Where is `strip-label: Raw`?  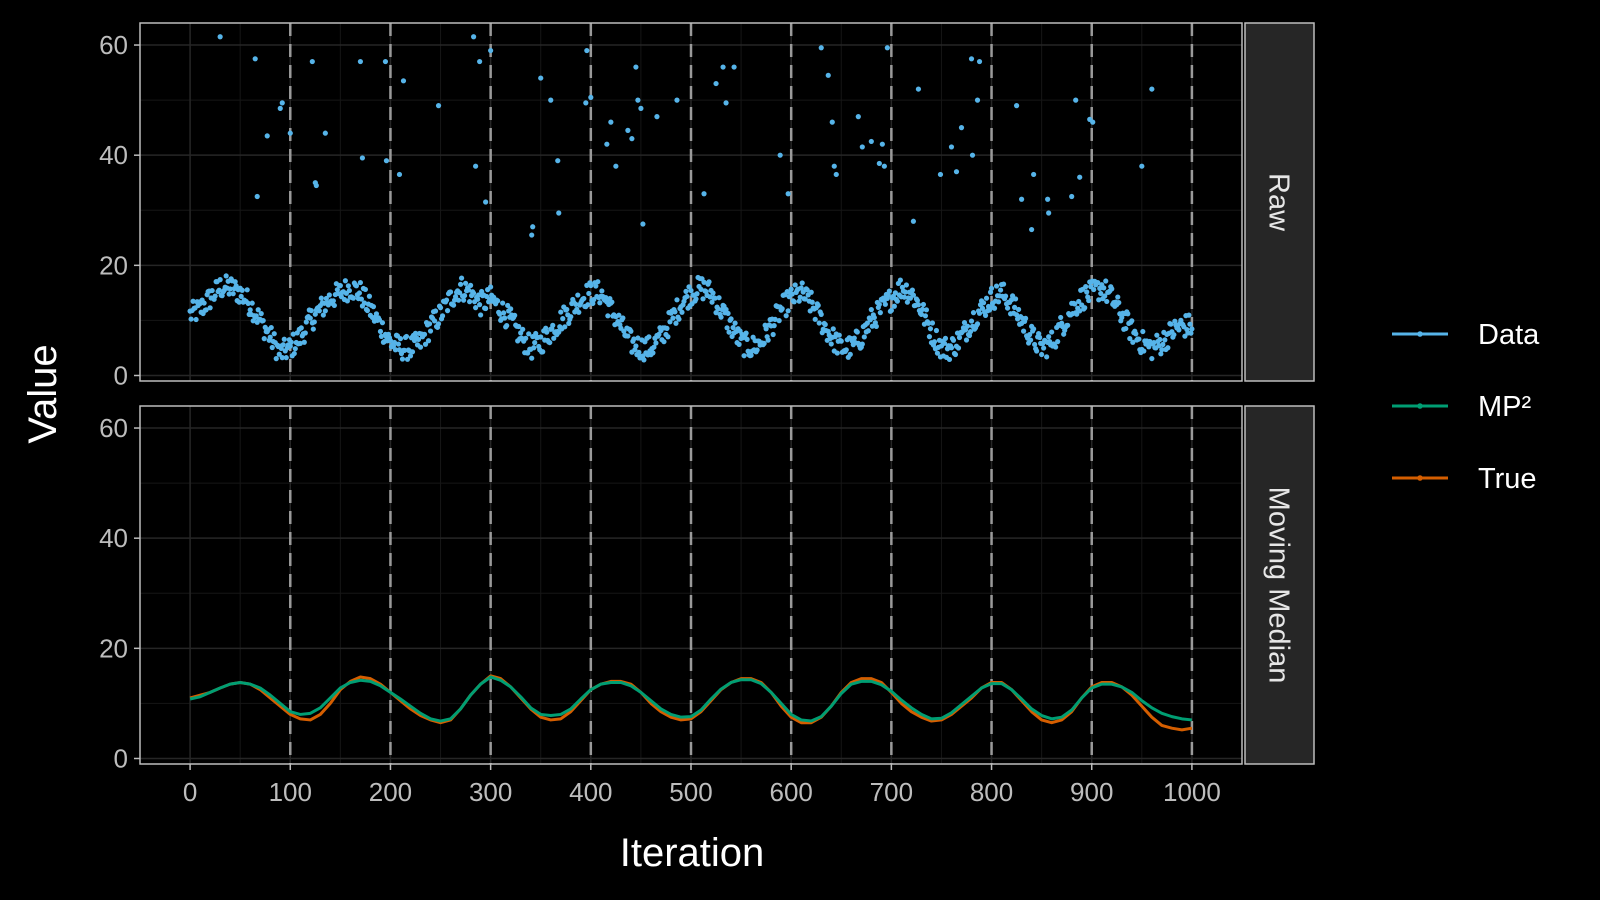
strip-label: Raw is located at coordinates (1279, 202).